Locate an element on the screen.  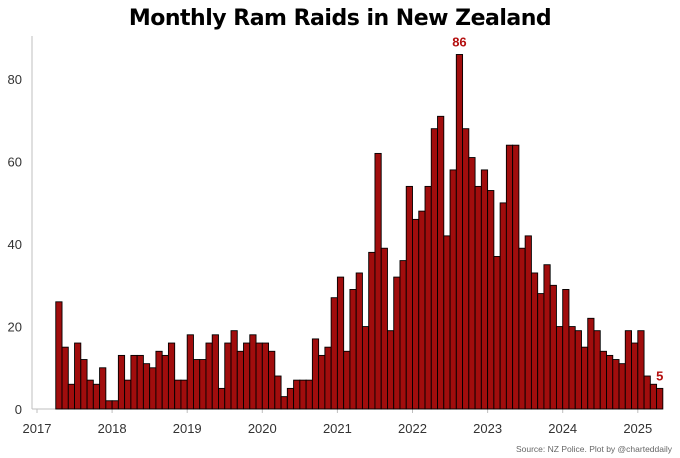
x-tick-label: 2021 is located at coordinates (337, 428).